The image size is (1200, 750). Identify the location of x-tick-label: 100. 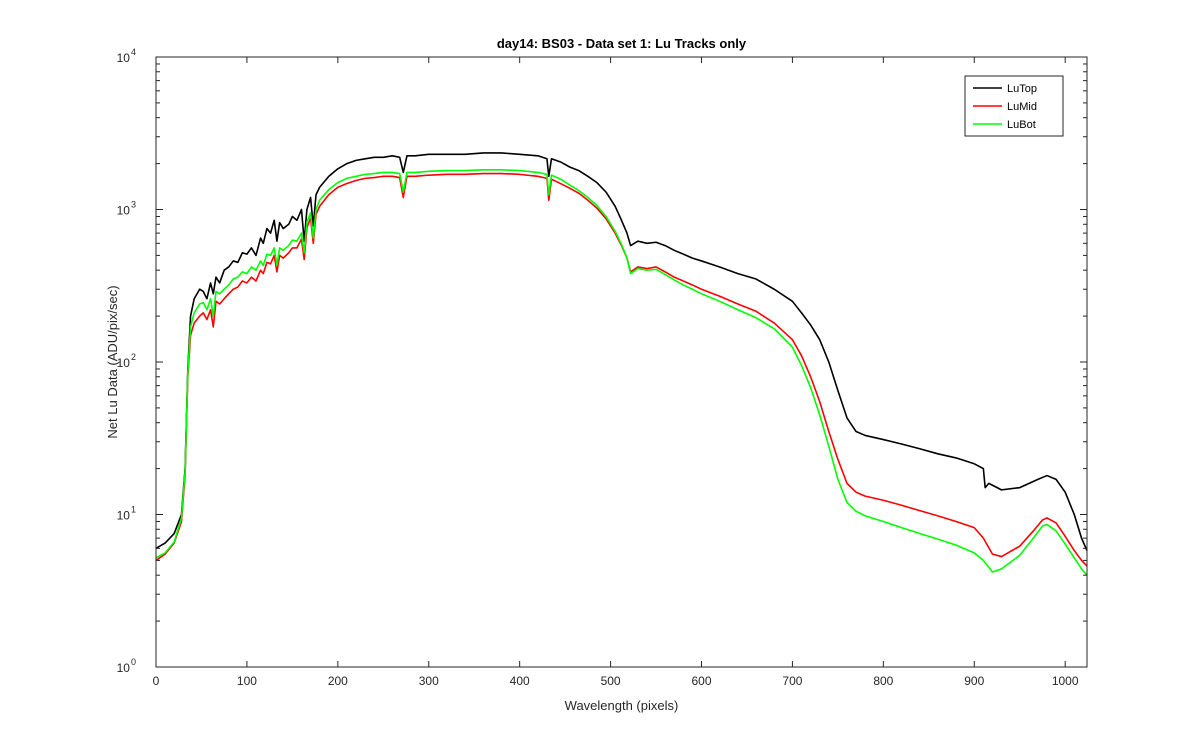
(247, 681).